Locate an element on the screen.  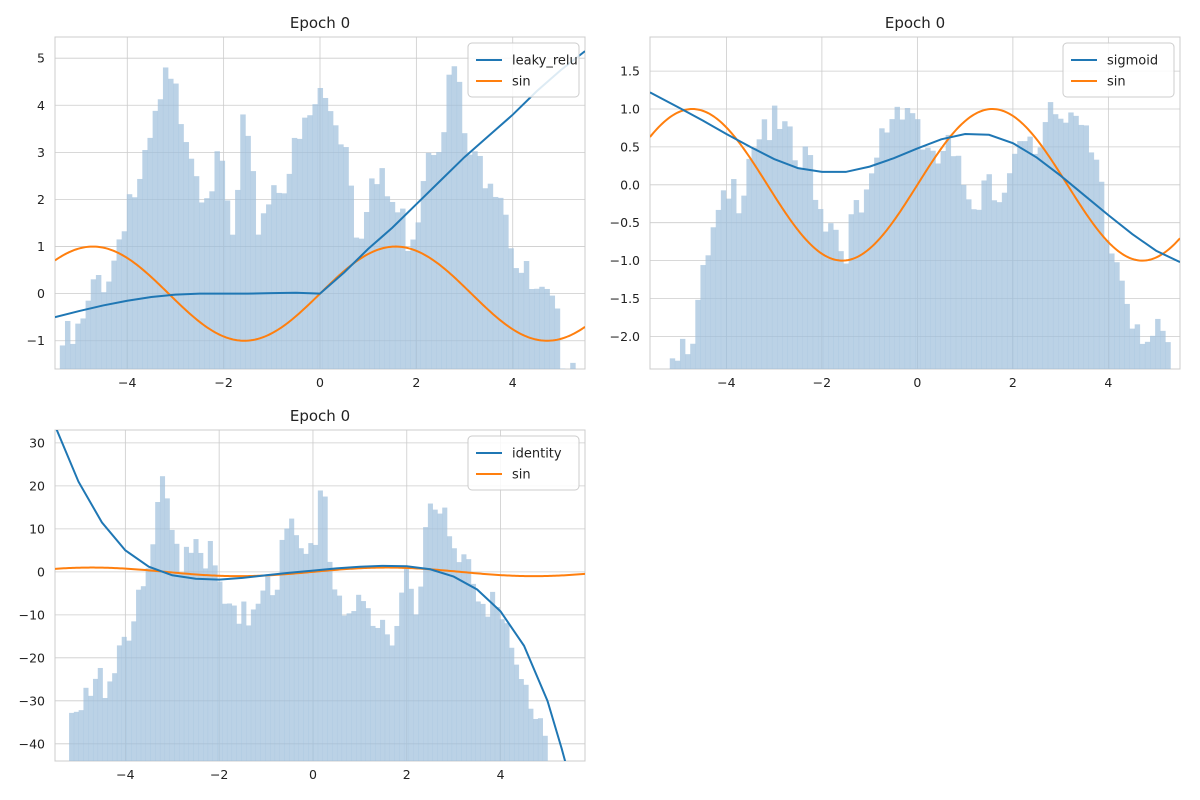
legend-label: sigmoid is located at coordinates (1132, 61).